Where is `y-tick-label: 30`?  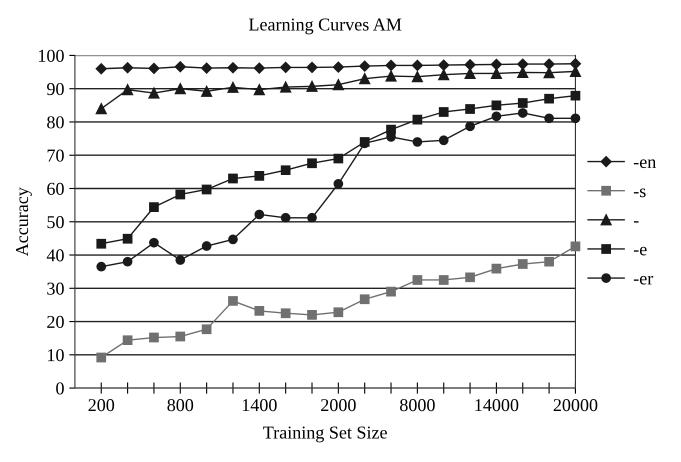
y-tick-label: 30 is located at coordinates (55, 288).